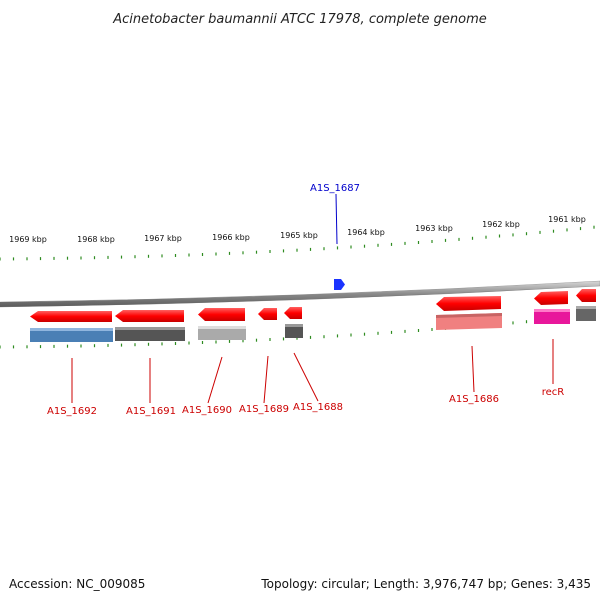 This screenshot has height=600, width=600. Describe the element at coordinates (552, 316) in the screenshot. I see `product-bar-recR` at that location.